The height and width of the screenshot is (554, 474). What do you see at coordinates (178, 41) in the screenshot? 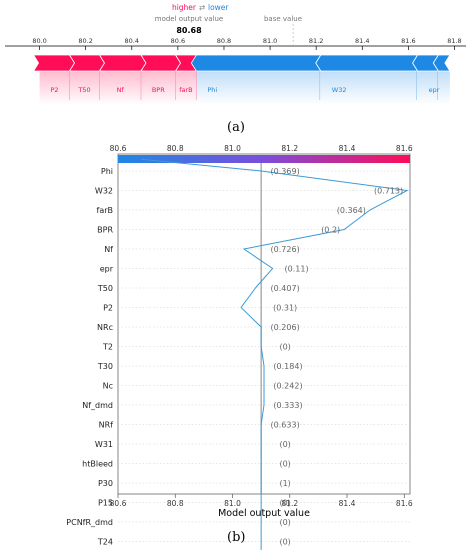
I see `force-tick-label: 80.6` at bounding box center [178, 41].